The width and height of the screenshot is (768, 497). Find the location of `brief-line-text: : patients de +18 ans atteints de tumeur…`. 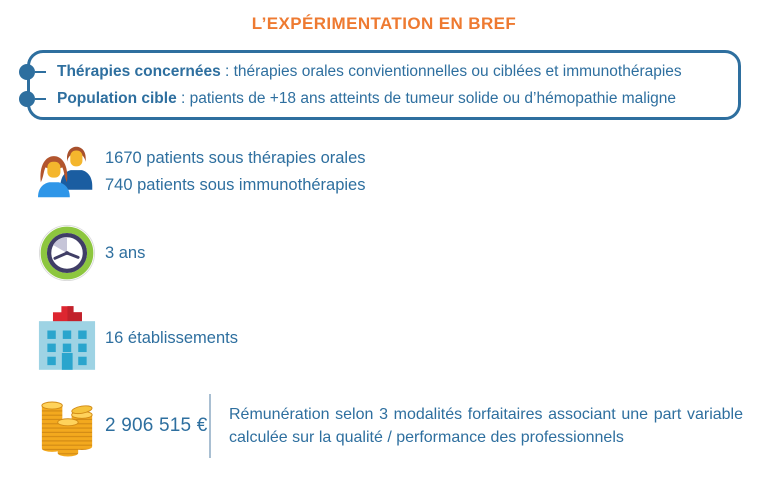

brief-line-text: : patients de +18 ans atteints de tumeur… is located at coordinates (426, 98).